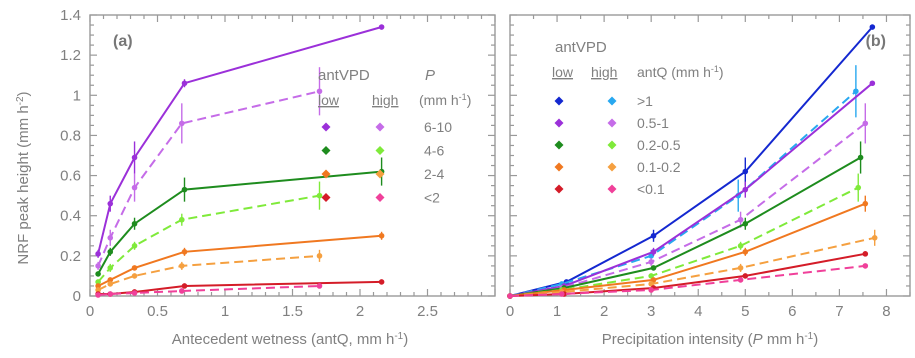  What do you see at coordinates (70, 15) in the screenshot?
I see `y-tick-label: 1.4` at bounding box center [70, 15].